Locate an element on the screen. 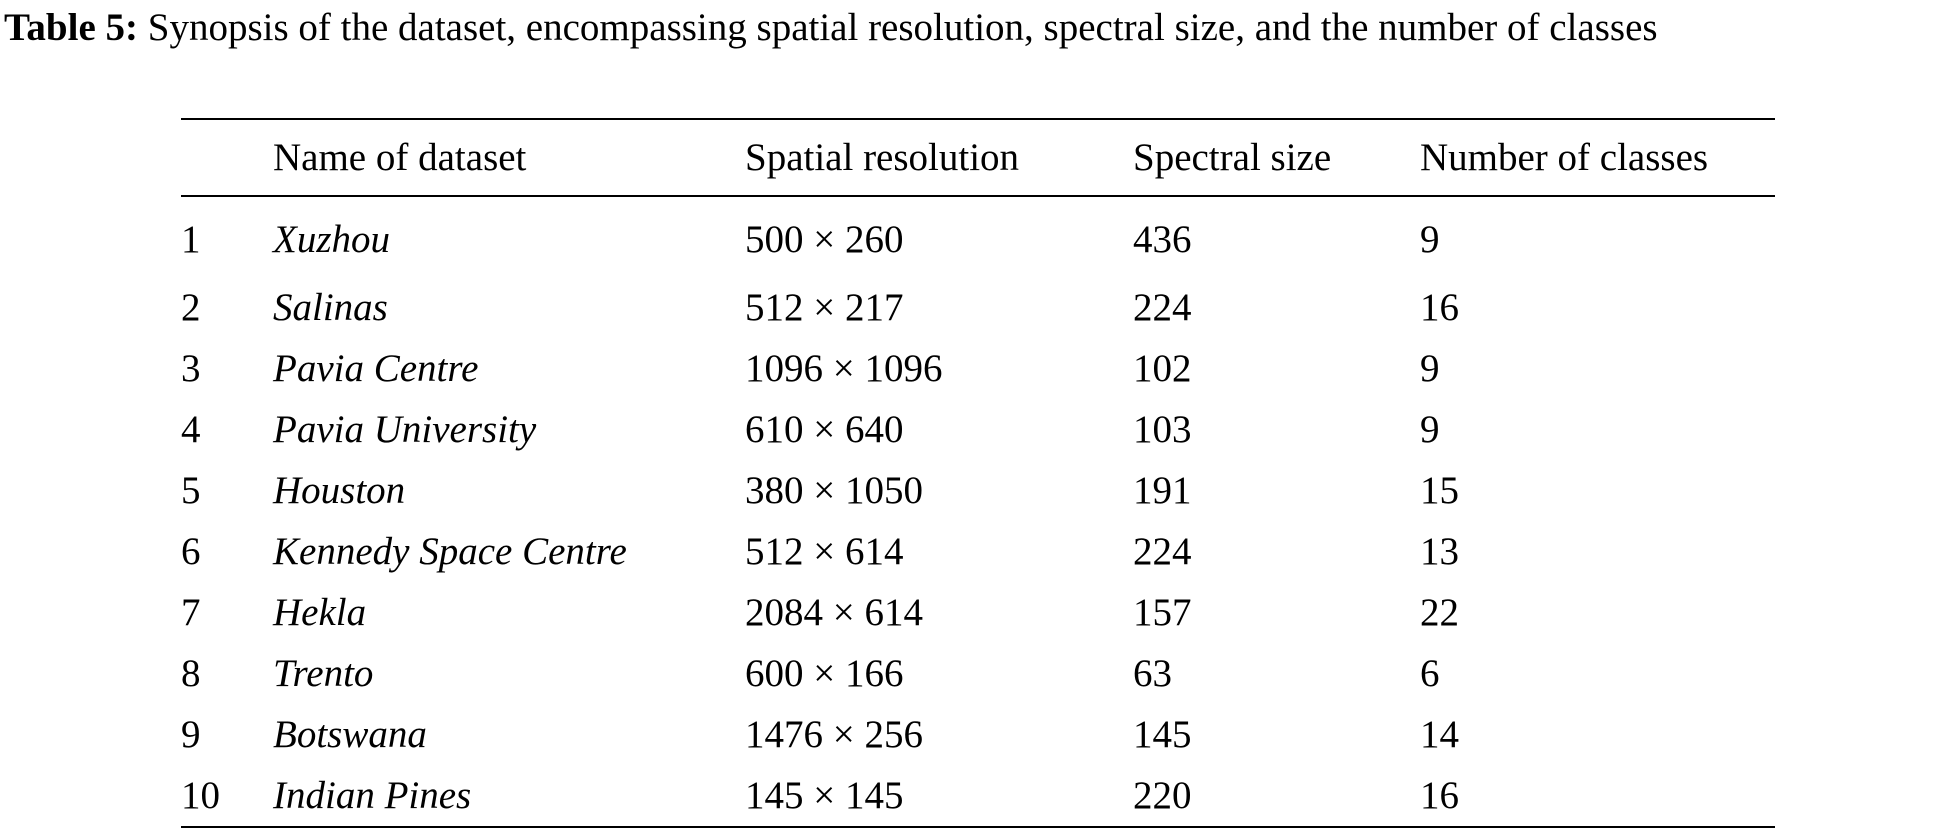 The width and height of the screenshot is (1954, 828). spatial-resolution: 500 × 260 is located at coordinates (824, 239).